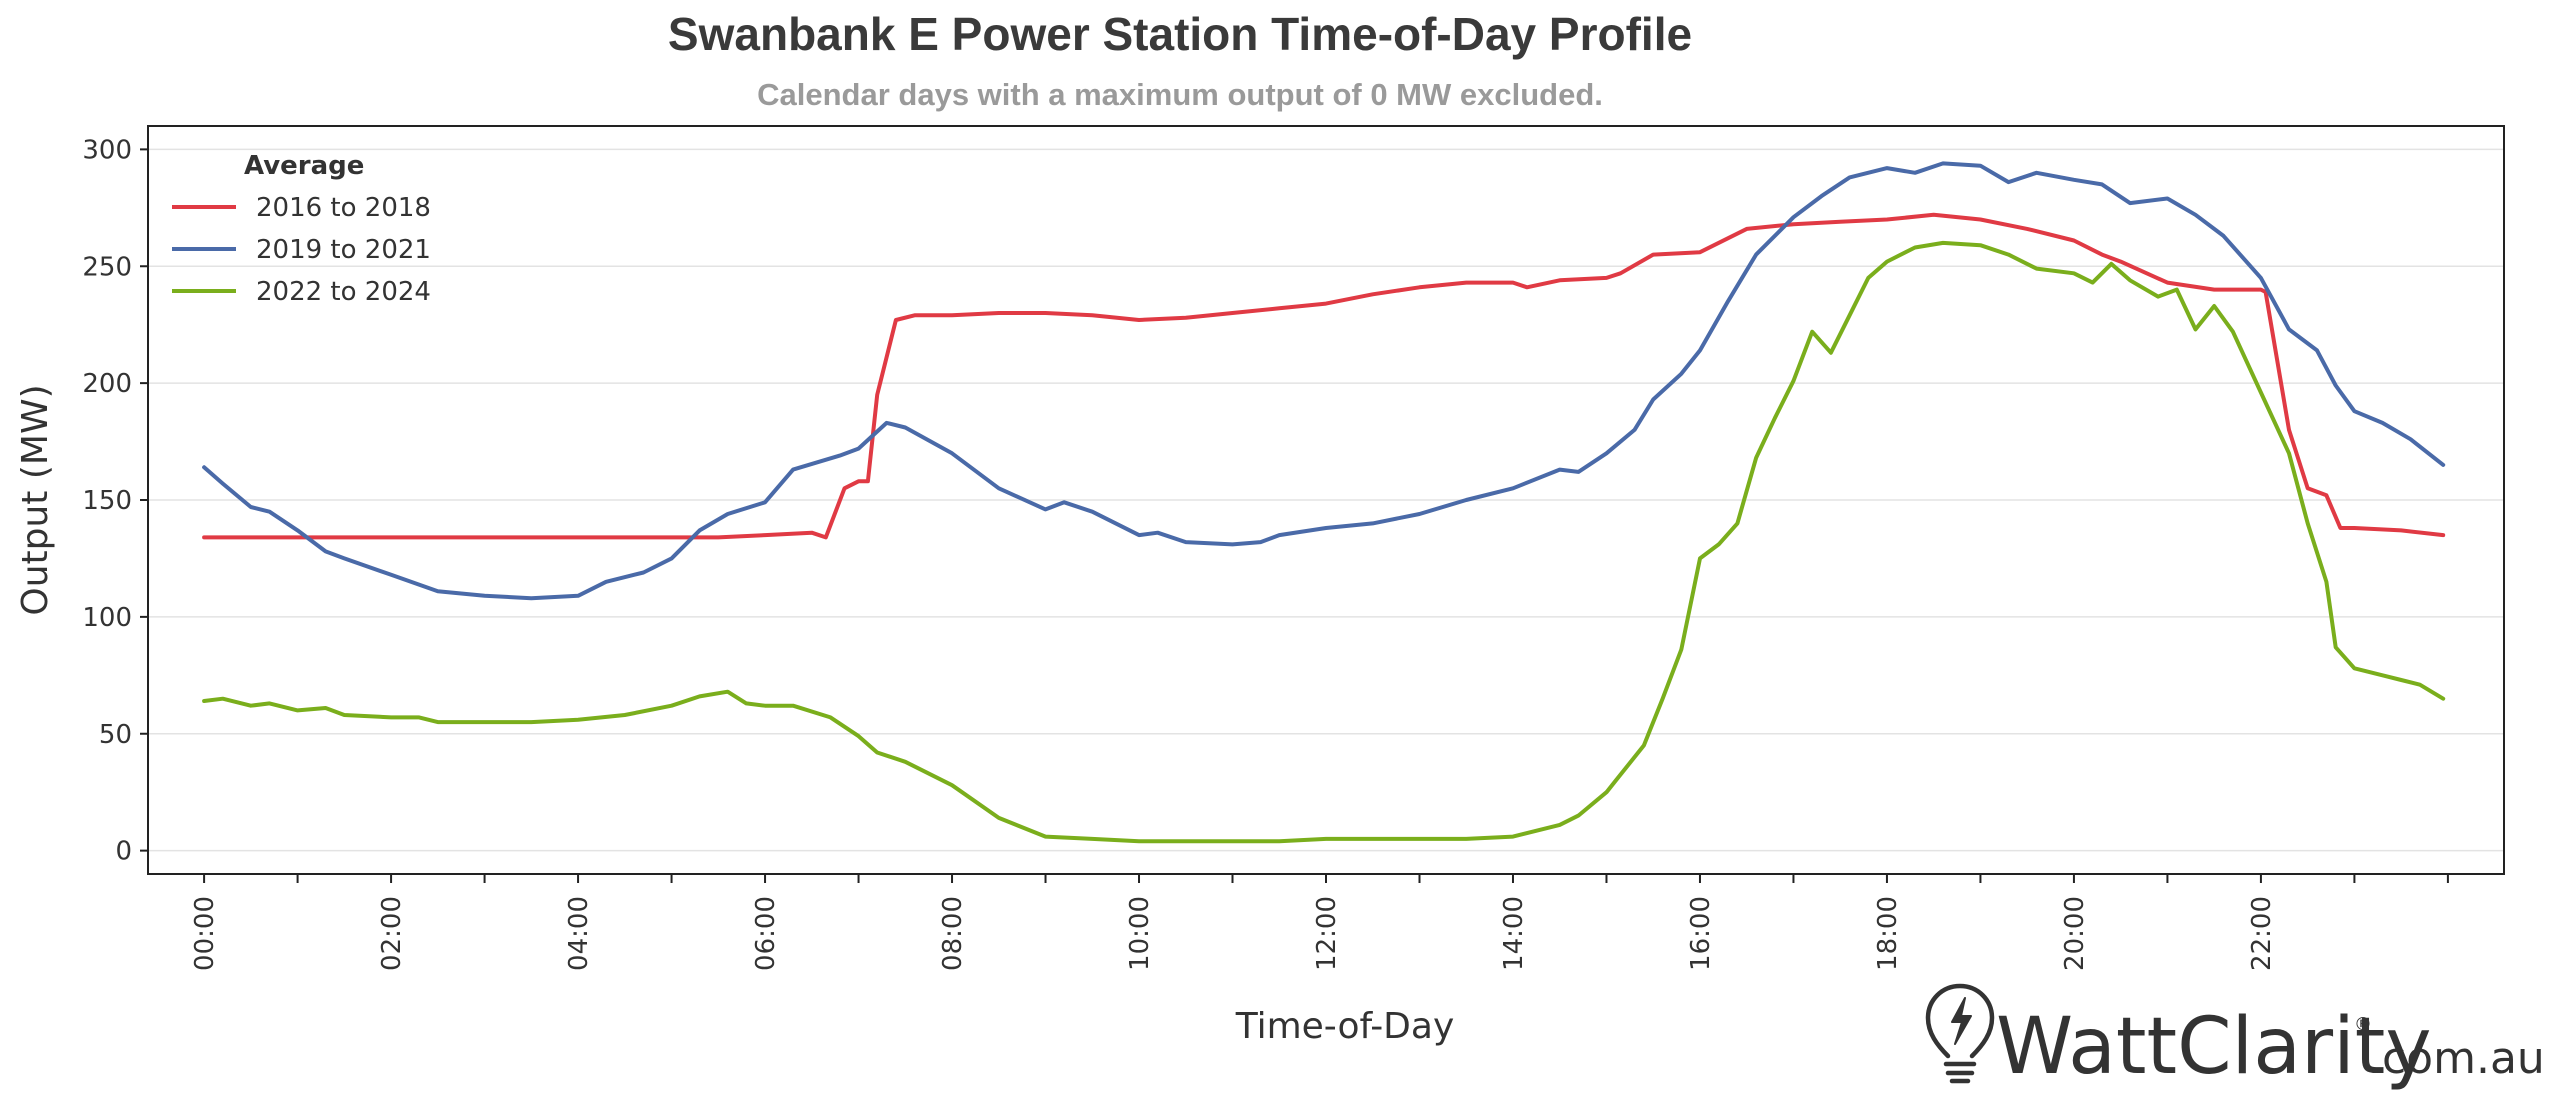 This screenshot has width=2560, height=1104. Describe the element at coordinates (115, 735) in the screenshot. I see `y-tick-label: 50` at that location.